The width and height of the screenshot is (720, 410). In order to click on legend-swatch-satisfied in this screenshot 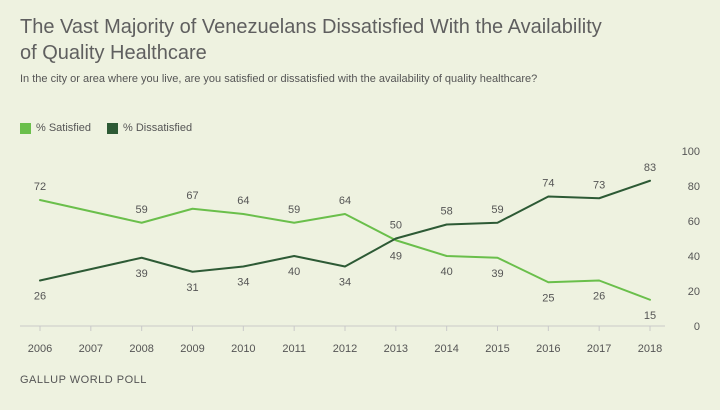, I will do `click(25, 128)`.